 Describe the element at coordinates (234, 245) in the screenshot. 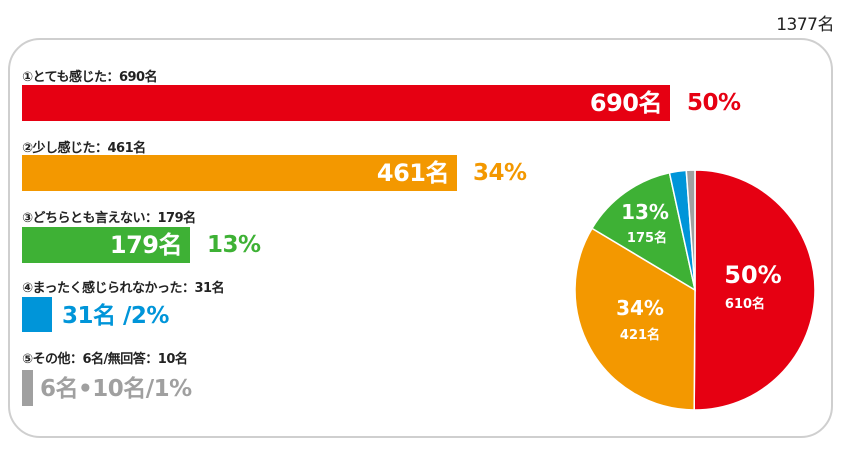

I see `bar-percent-label: 13%` at that location.